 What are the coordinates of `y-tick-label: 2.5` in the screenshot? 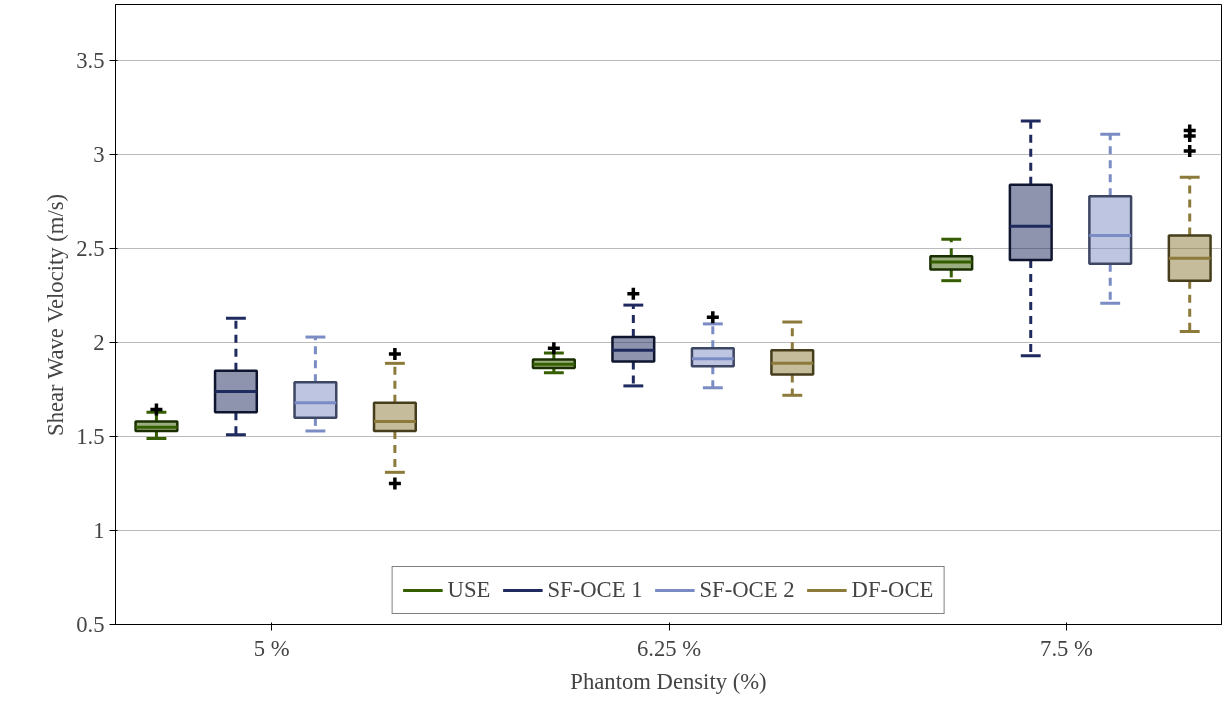 It's located at (90, 249).